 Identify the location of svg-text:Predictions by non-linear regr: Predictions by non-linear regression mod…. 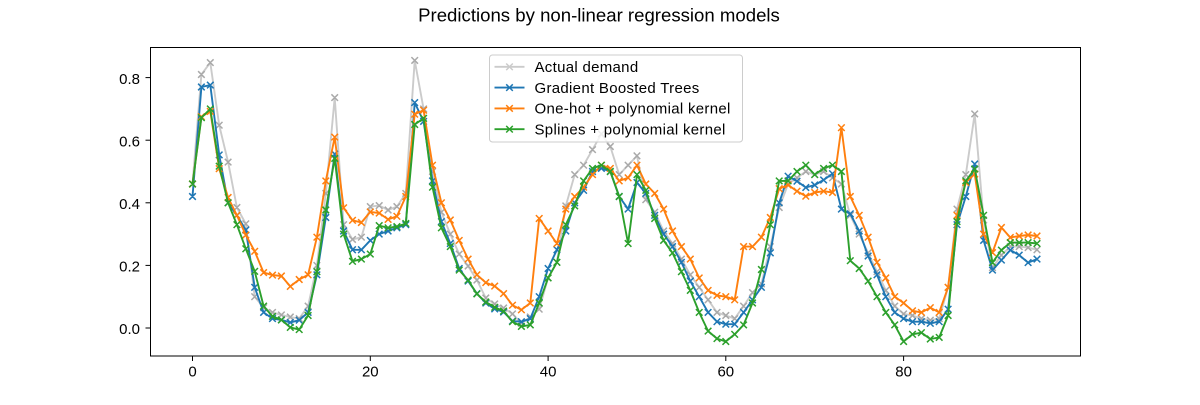
(599, 15).